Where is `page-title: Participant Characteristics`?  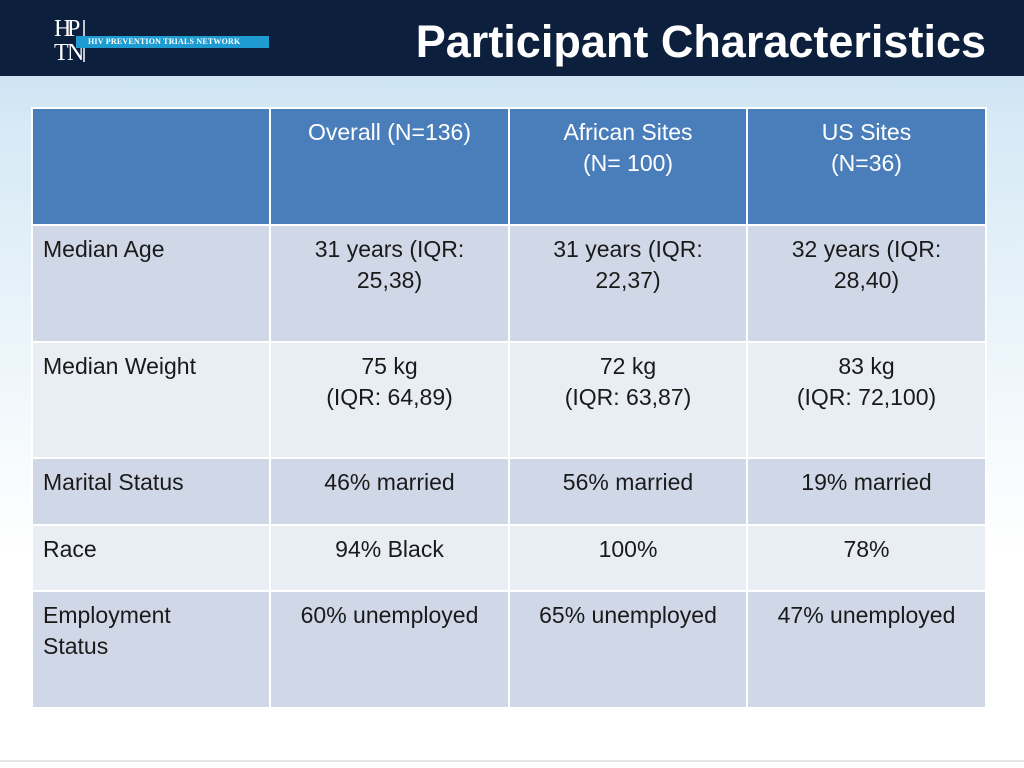
page-title: Participant Characteristics is located at coordinates (700, 41).